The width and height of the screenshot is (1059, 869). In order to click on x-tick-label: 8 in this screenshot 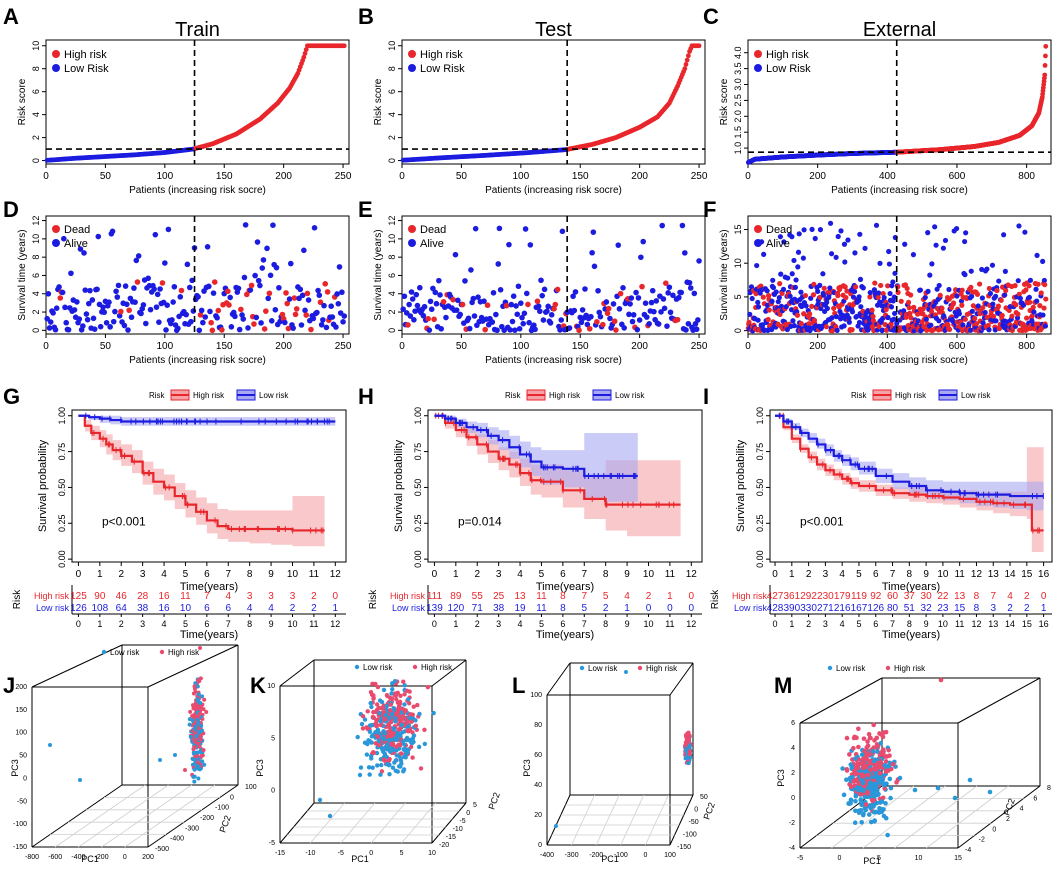, I will do `click(910, 574)`.